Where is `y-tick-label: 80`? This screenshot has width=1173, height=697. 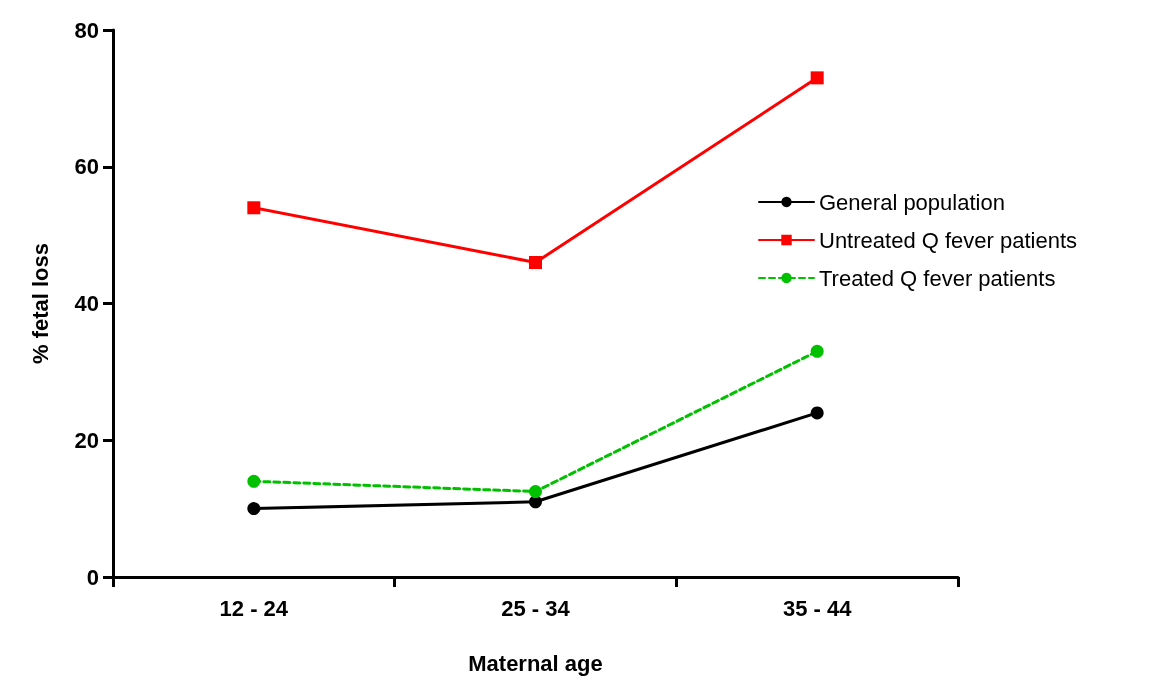
y-tick-label: 80 is located at coordinates (86, 30).